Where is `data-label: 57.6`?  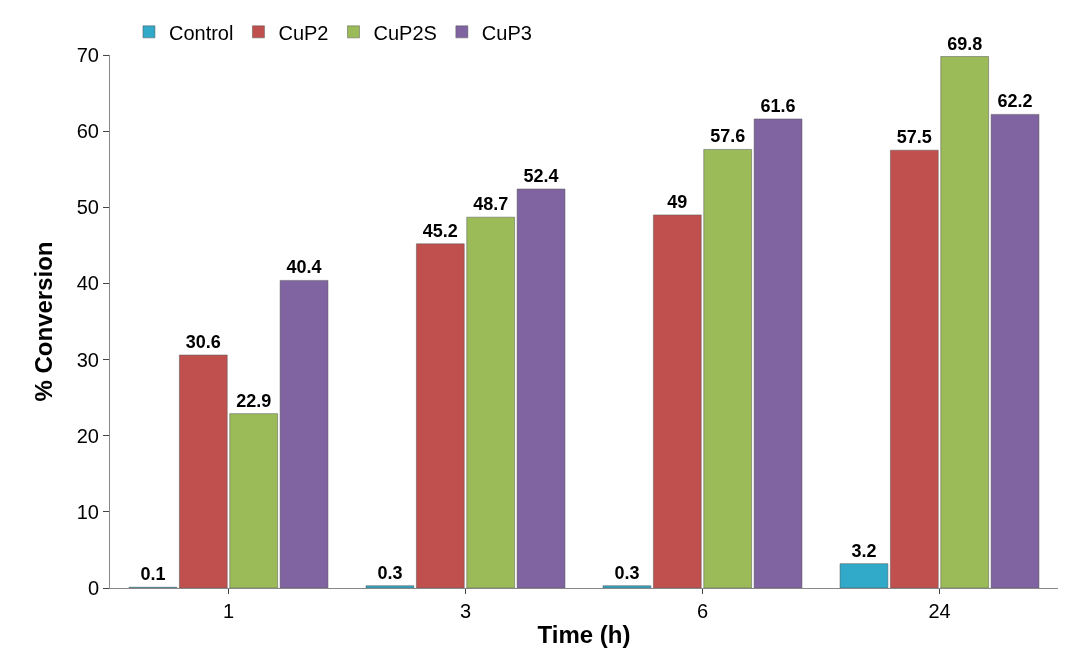
data-label: 57.6 is located at coordinates (728, 136).